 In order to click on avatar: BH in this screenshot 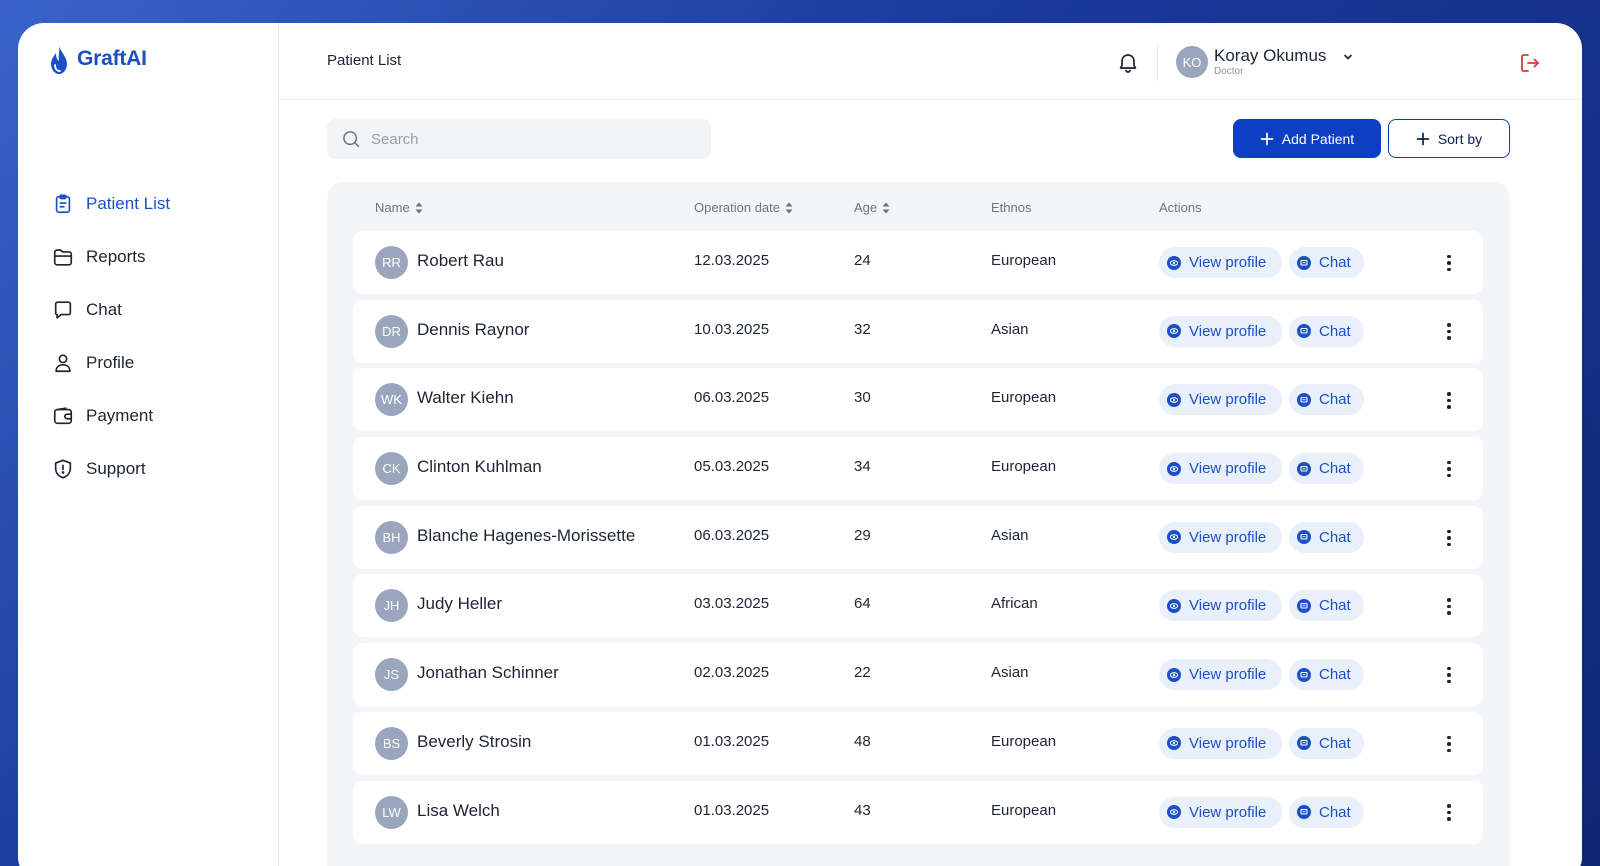, I will do `click(391, 537)`.